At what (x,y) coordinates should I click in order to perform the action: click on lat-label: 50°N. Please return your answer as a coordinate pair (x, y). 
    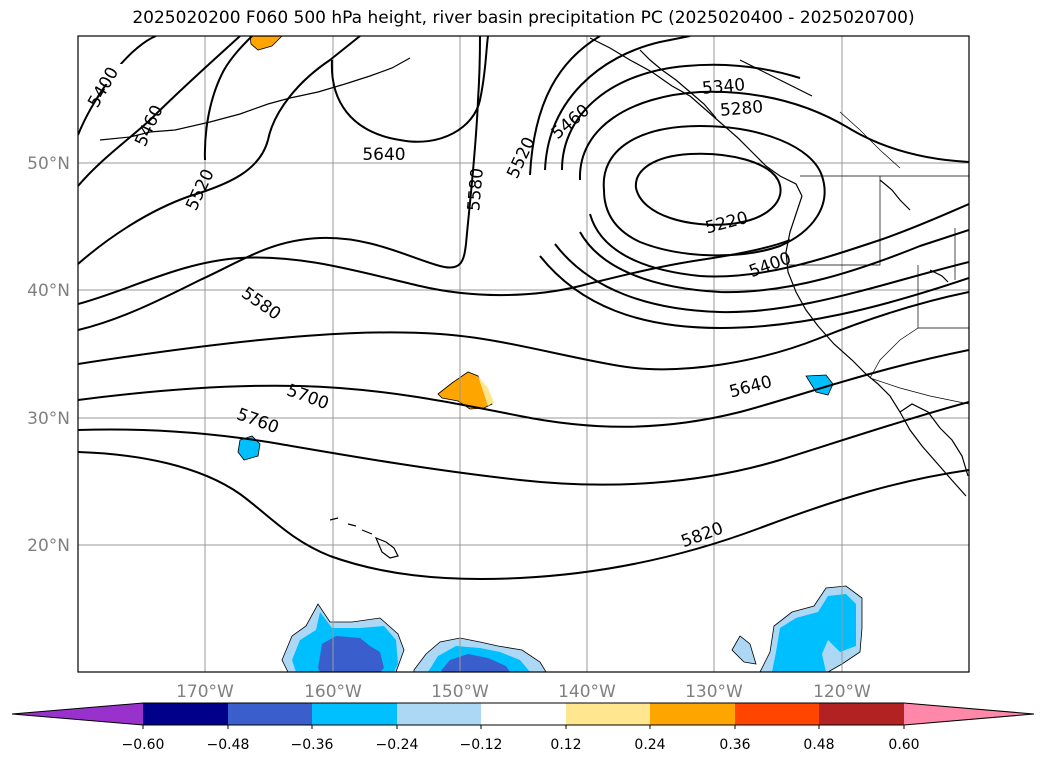
    Looking at the image, I should click on (48, 164).